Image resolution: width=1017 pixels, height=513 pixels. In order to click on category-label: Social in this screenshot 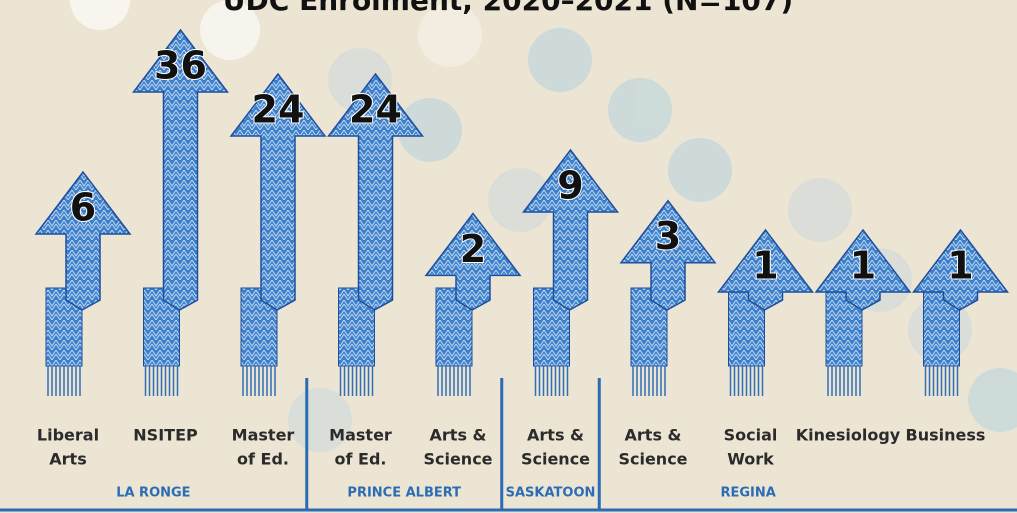, I will do `click(751, 435)`.